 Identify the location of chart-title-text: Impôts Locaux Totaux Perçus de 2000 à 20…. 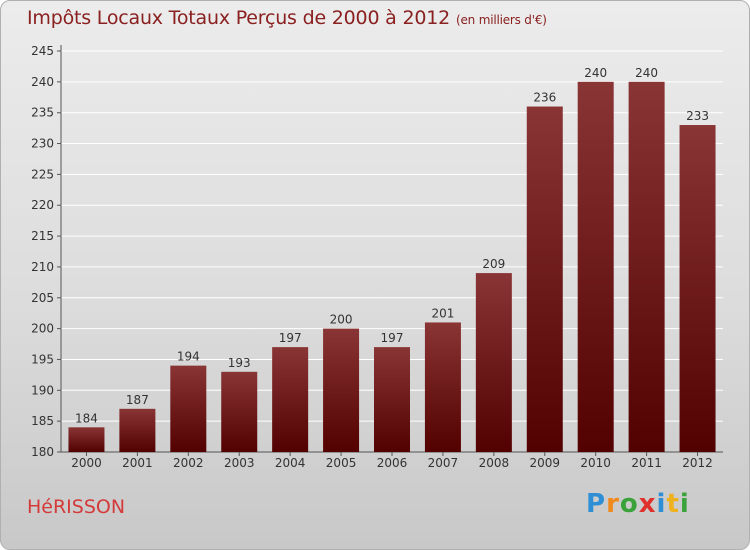
(239, 18).